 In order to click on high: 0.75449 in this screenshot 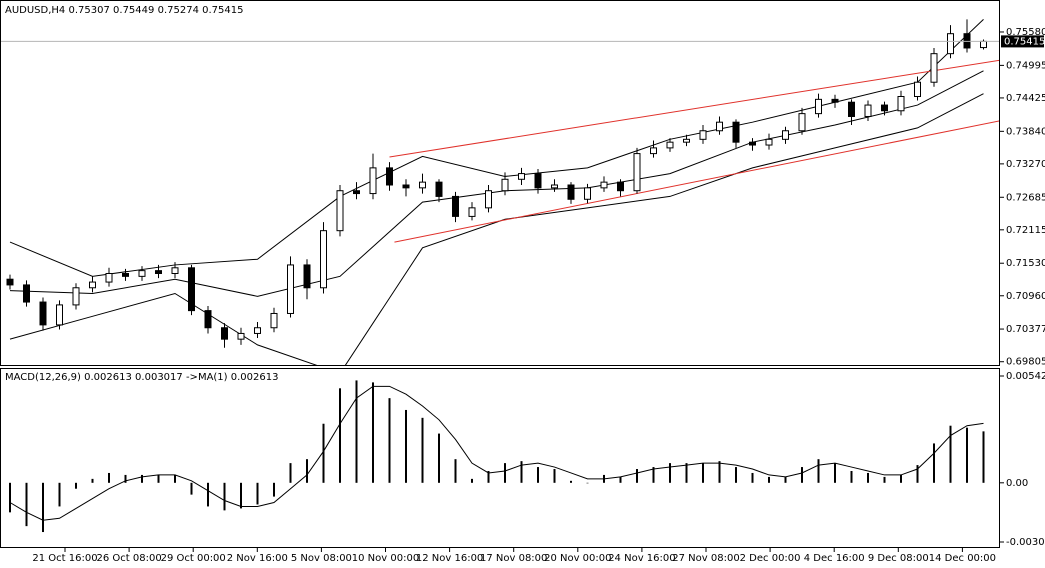, I will do `click(133, 10)`.